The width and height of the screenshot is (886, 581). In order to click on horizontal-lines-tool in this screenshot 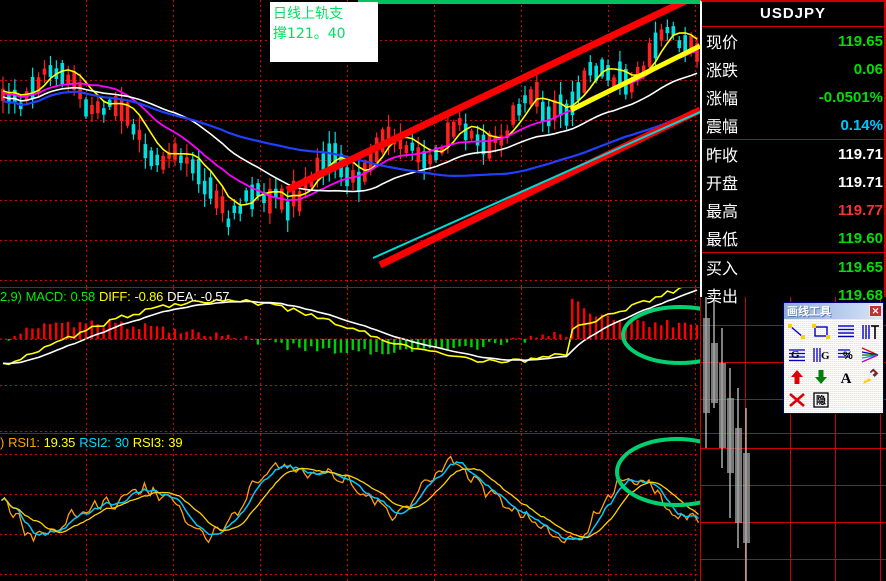, I will do `click(846, 332)`.